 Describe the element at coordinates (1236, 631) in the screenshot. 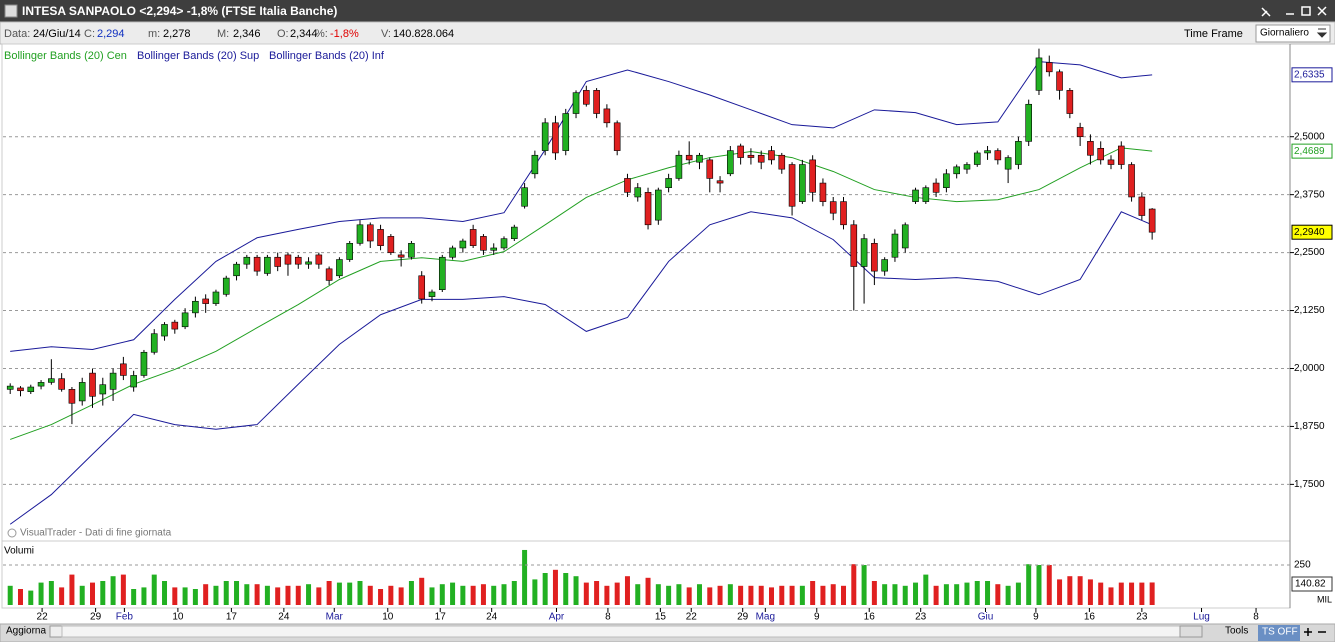

I see `tools-button: Tools` at that location.